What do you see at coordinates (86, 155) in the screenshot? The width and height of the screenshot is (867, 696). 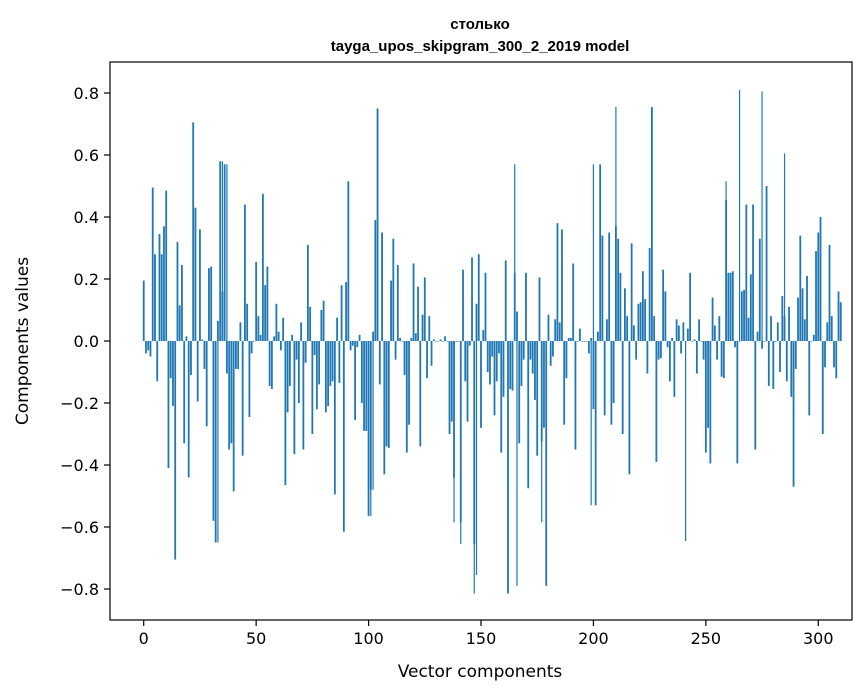 I see `y-tick-label-7: 0.6` at bounding box center [86, 155].